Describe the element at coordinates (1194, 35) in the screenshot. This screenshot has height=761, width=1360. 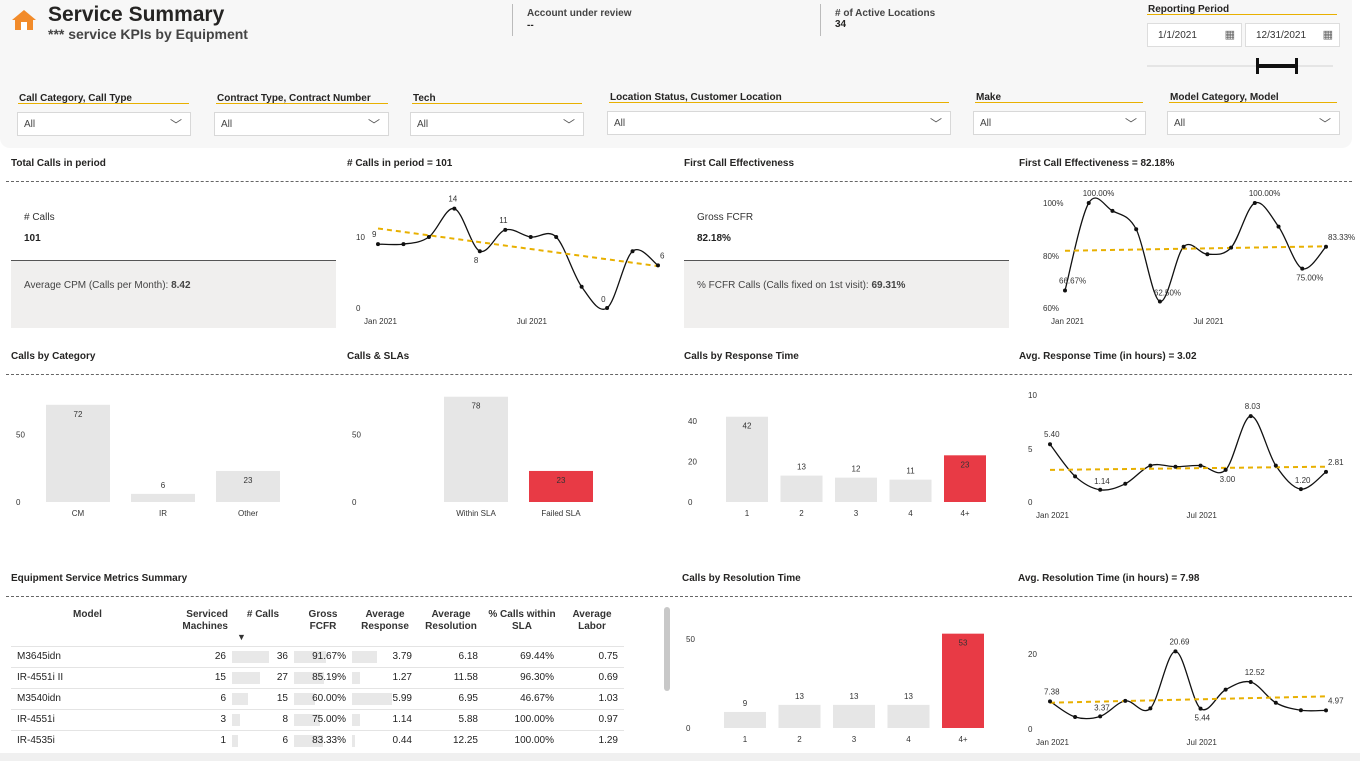
I see `start-date-input: 1/1/2021 ▦` at that location.